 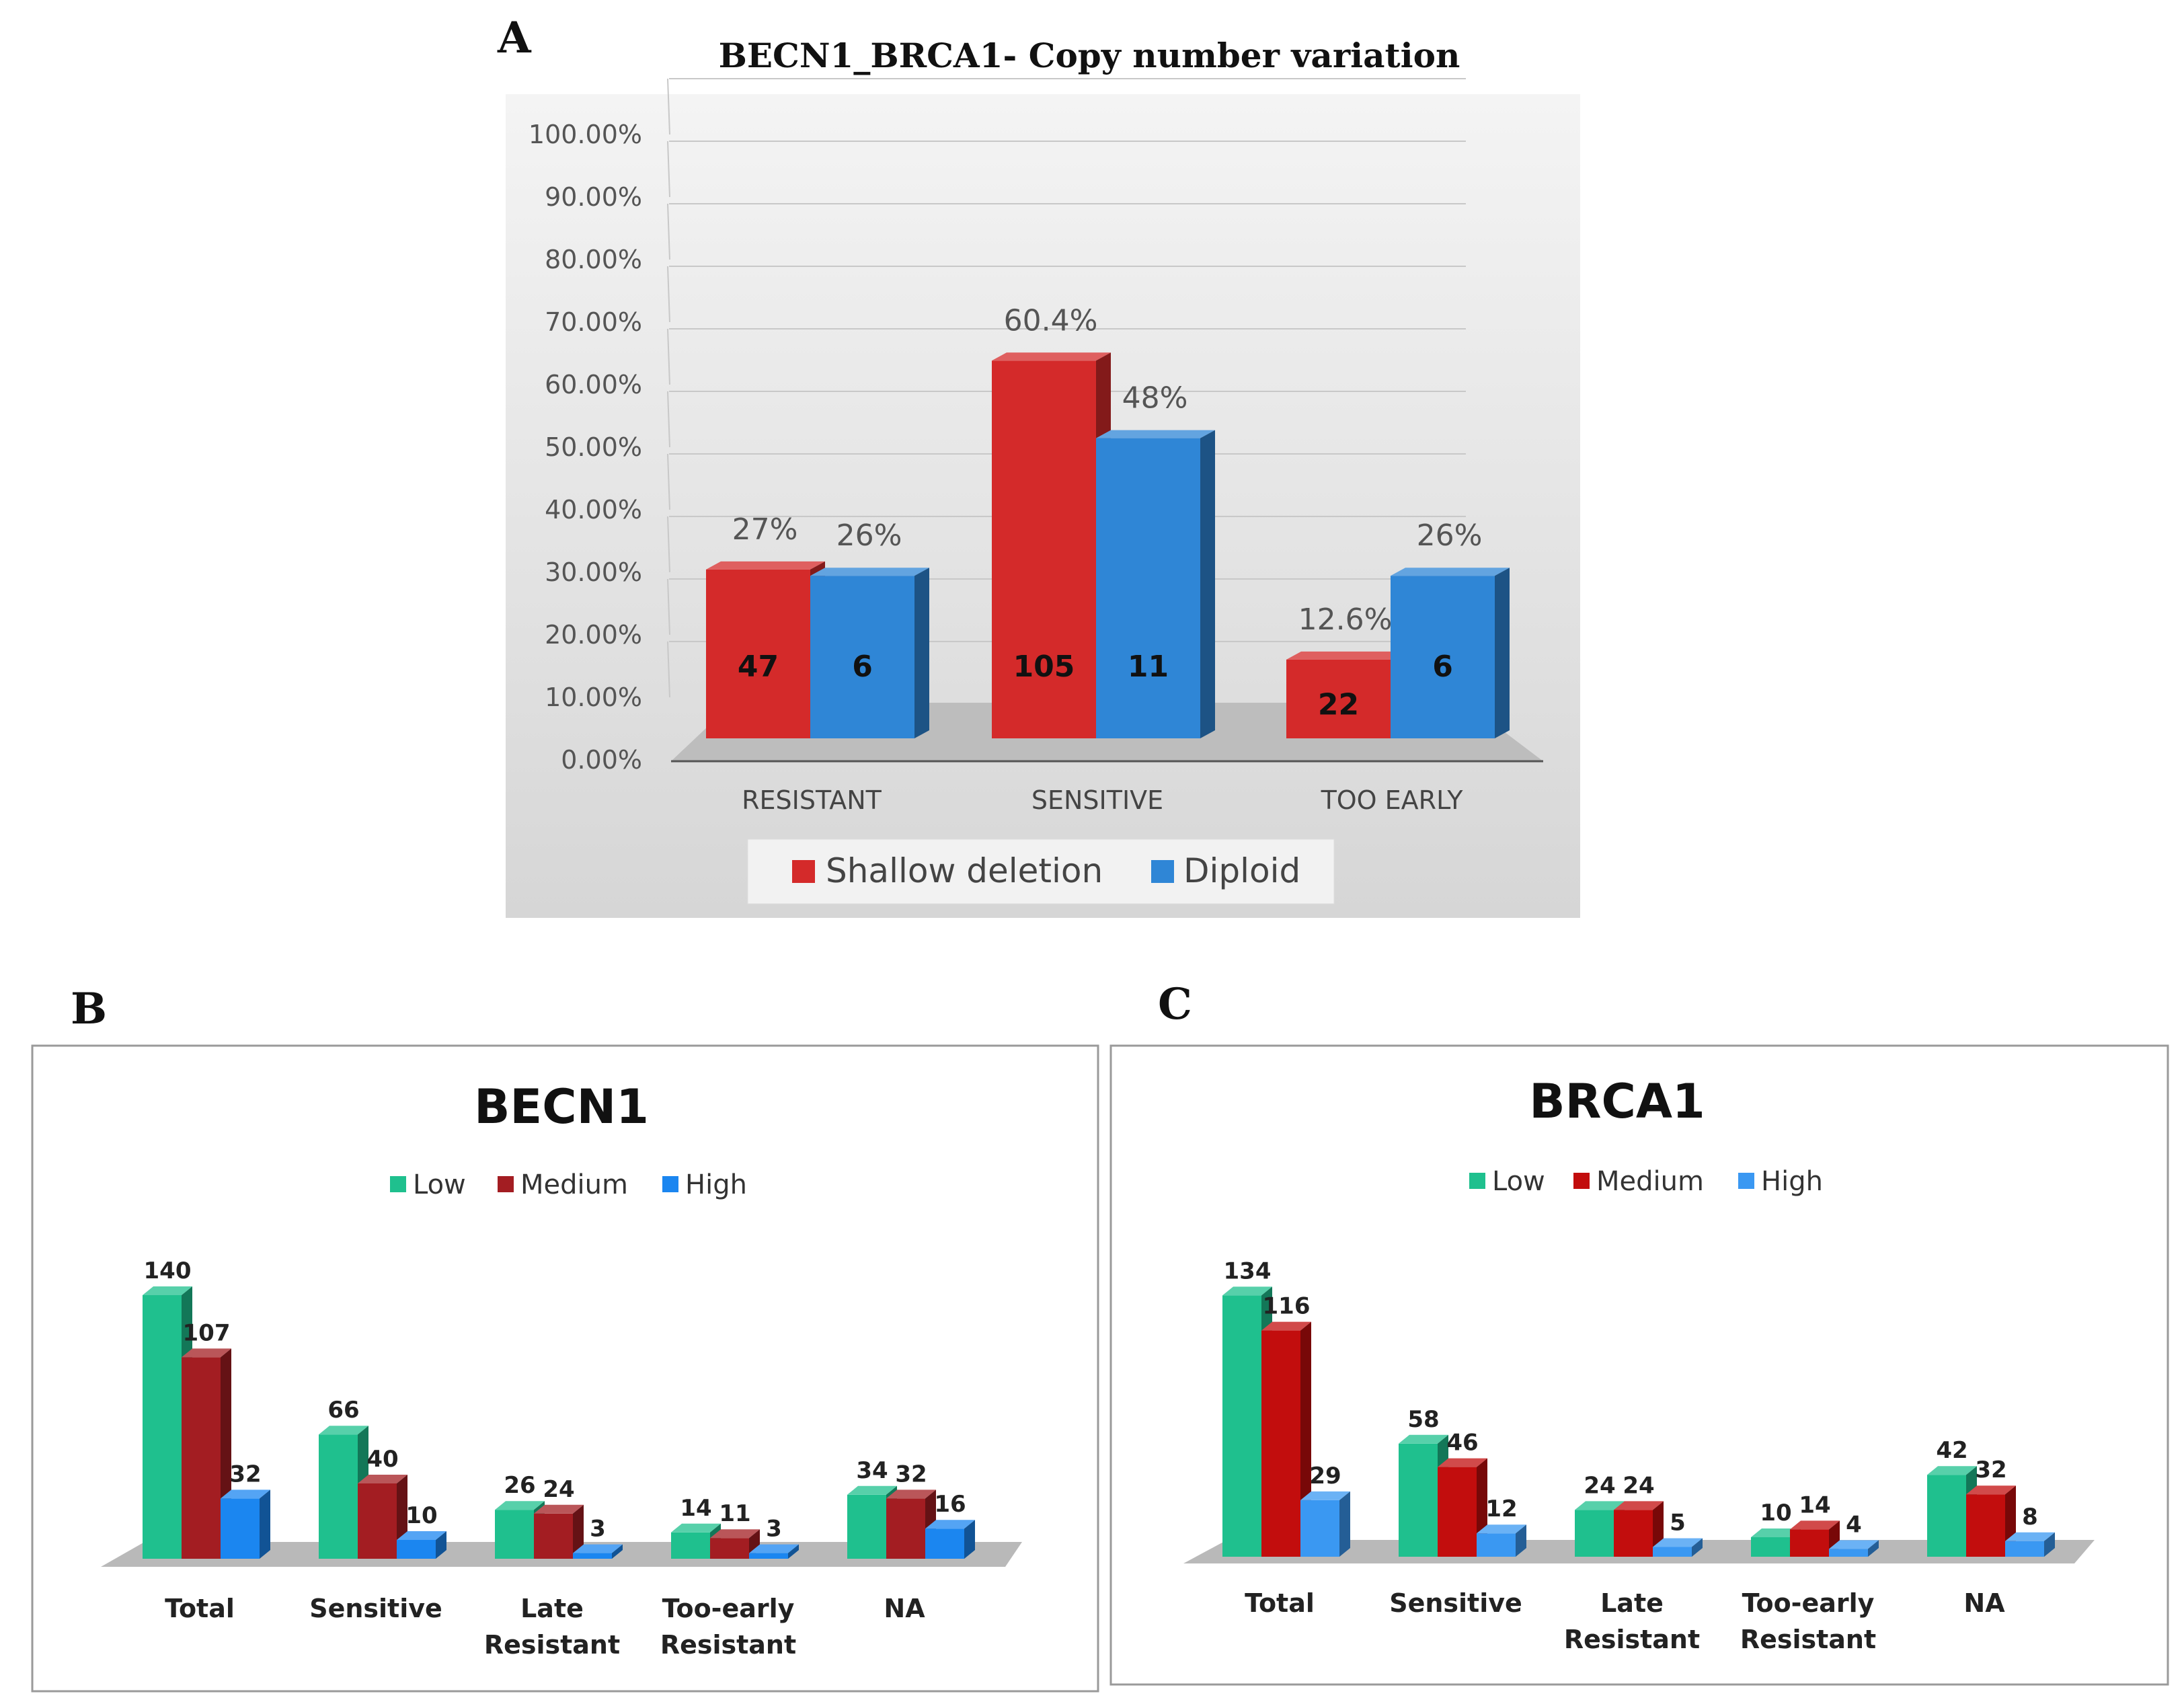 What do you see at coordinates (872, 1470) in the screenshot?
I see `value-label: 34` at bounding box center [872, 1470].